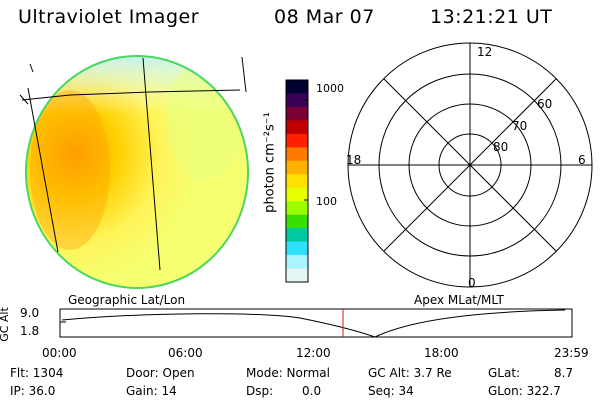 The width and height of the screenshot is (600, 400). I want to click on altitude-y-tick-top: 9.0, so click(30, 313).